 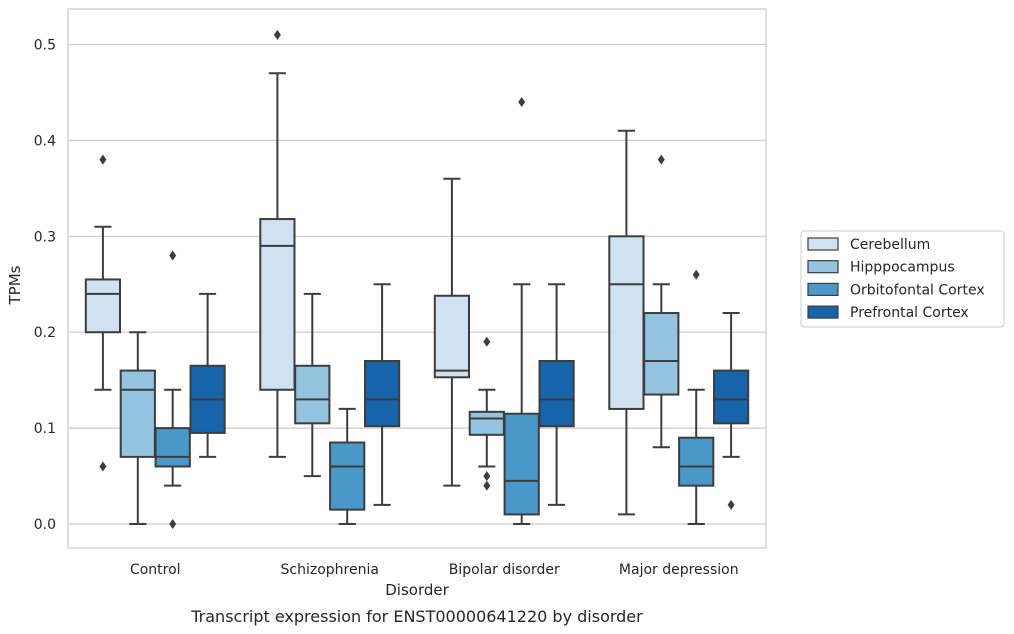 What do you see at coordinates (45, 429) in the screenshot?
I see `y-tick-label: 0.1` at bounding box center [45, 429].